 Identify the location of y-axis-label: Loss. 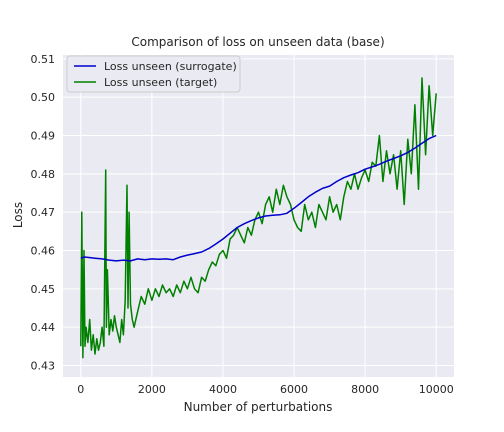
(18, 215).